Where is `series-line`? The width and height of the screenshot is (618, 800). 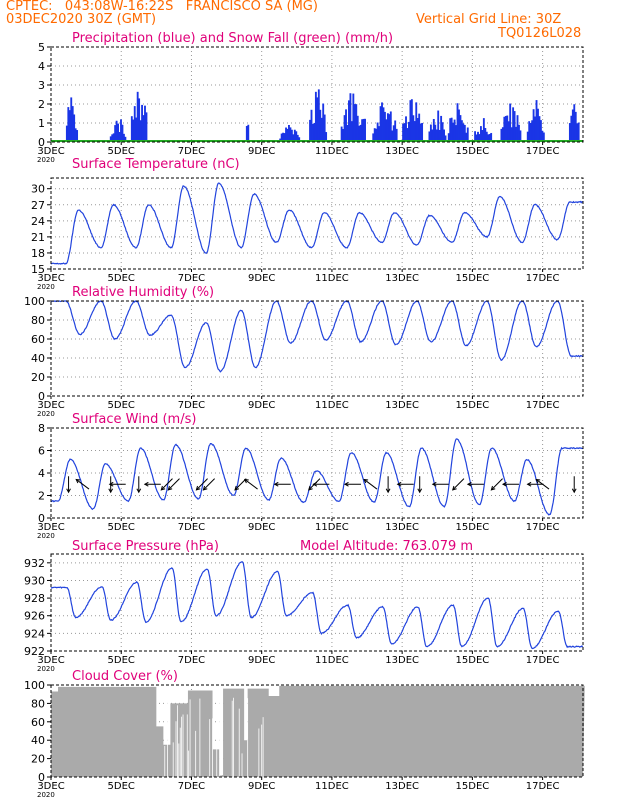 series-line is located at coordinates (316, 477).